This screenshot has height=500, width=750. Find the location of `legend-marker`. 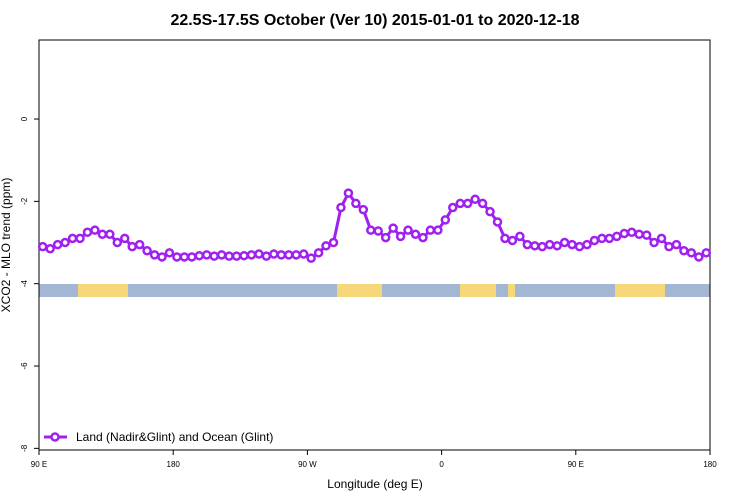

legend-marker is located at coordinates (55, 437).